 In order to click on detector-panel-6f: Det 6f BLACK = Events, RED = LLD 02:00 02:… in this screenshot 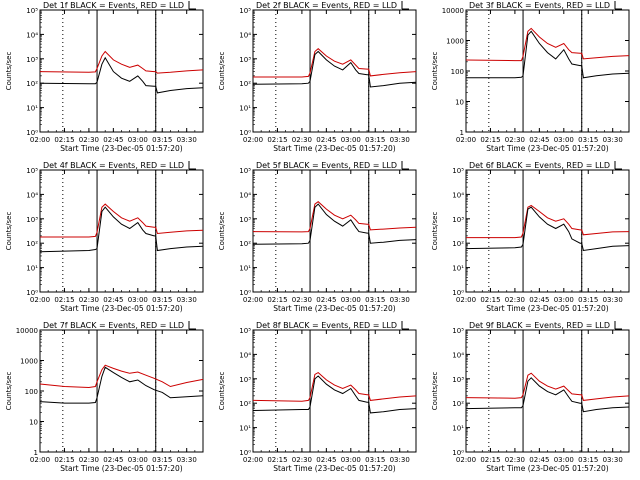, I will do `click(532, 240)`.